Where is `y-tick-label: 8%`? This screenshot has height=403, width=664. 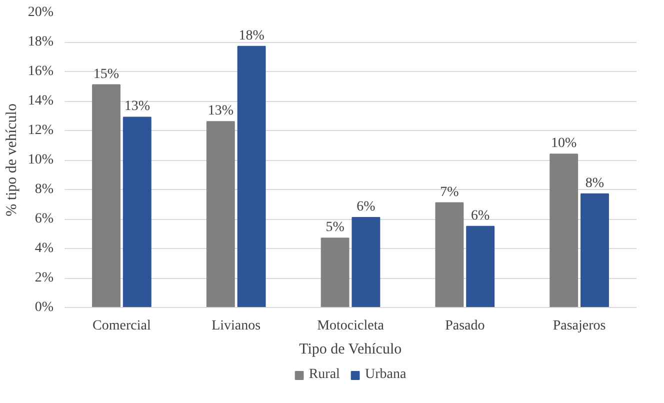 y-tick-label: 8% is located at coordinates (44, 189).